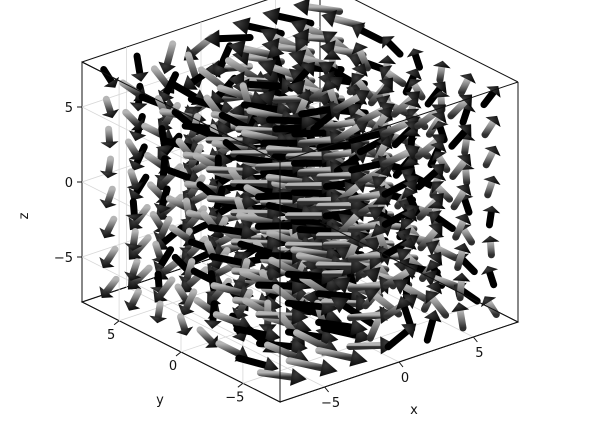 The width and height of the screenshot is (596, 446). What do you see at coordinates (401, 364) in the screenshot?
I see `x-tick-mark` at bounding box center [401, 364].